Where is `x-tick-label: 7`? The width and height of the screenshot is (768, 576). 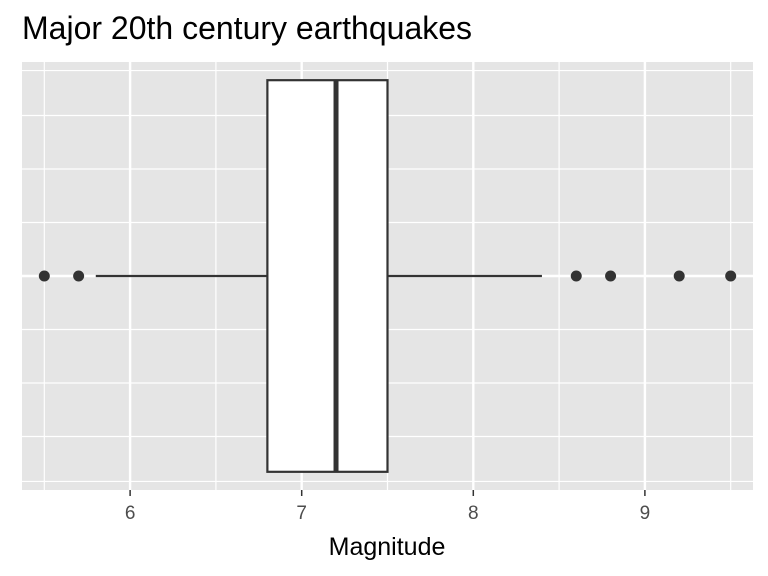 x-tick-label: 7 is located at coordinates (301, 513).